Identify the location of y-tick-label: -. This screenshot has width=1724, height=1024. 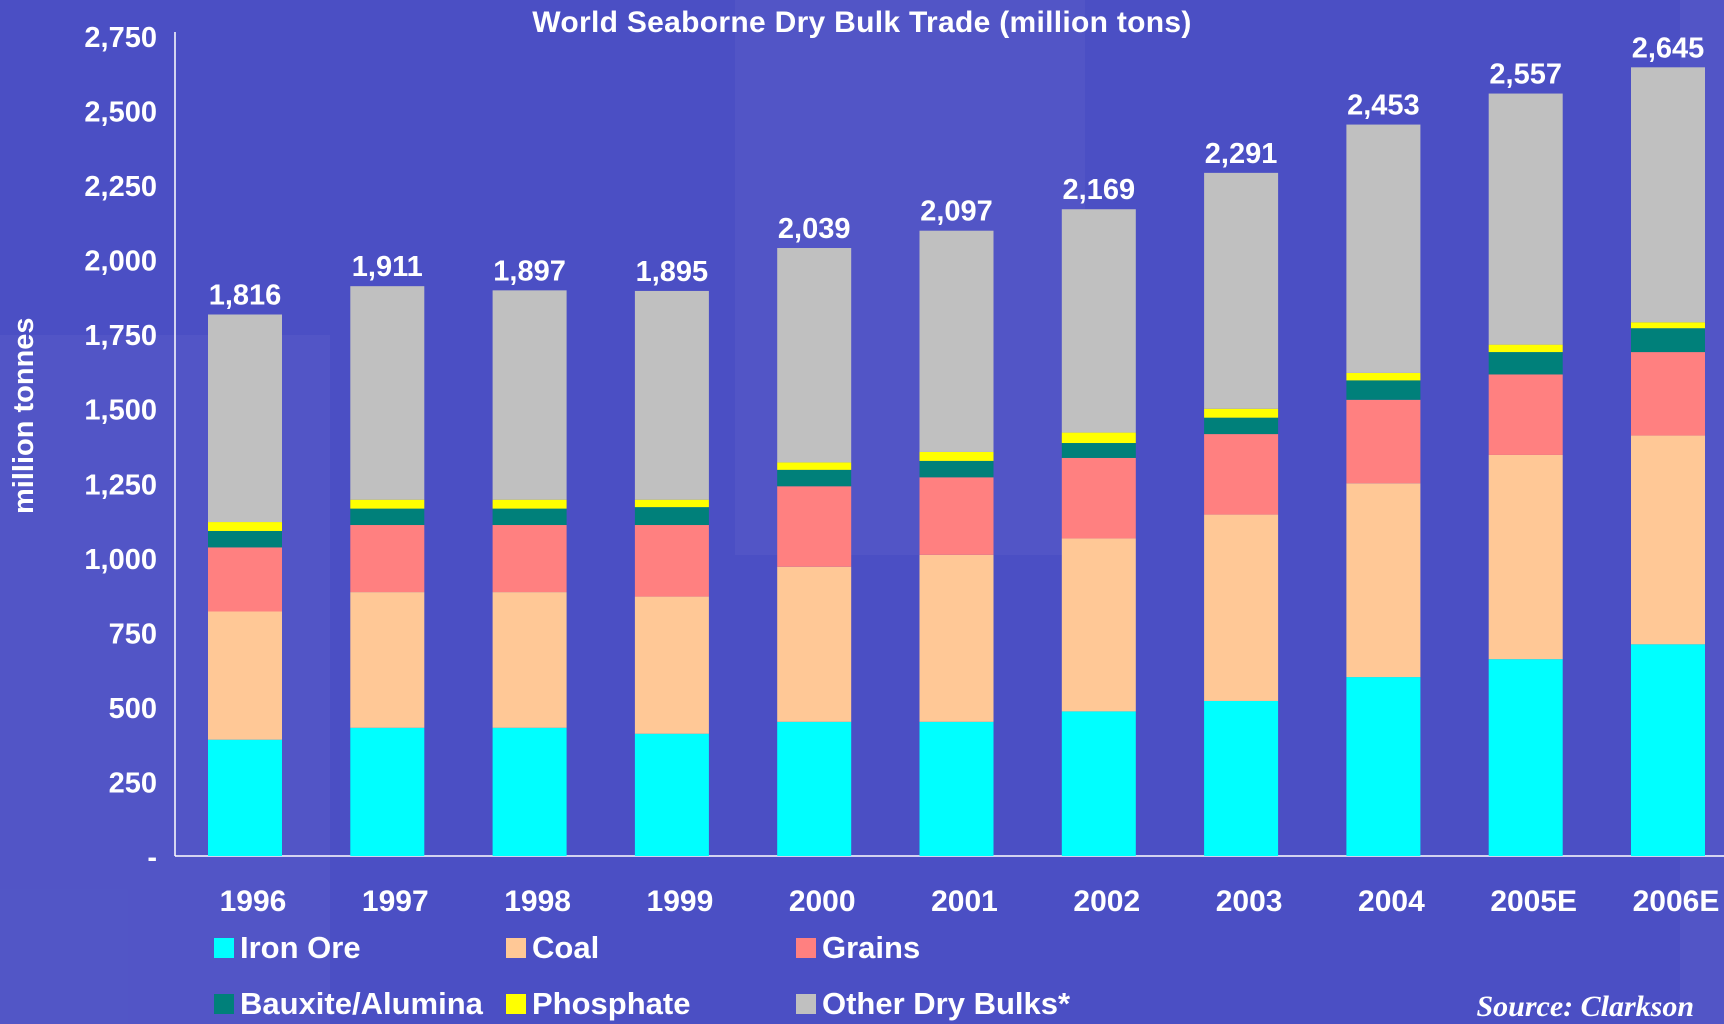
(152, 858).